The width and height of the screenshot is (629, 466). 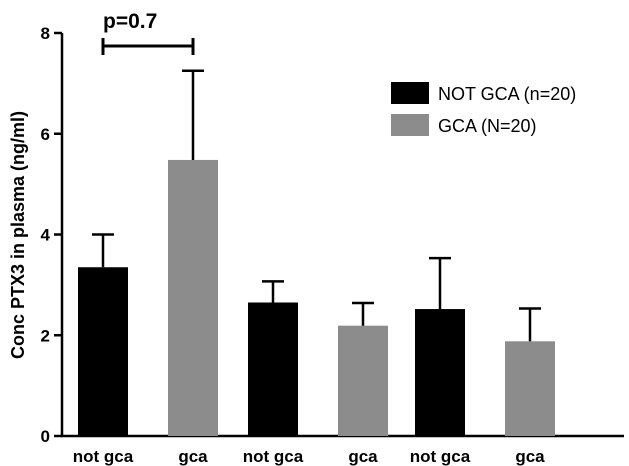 What do you see at coordinates (309, 456) in the screenshot?
I see `category-labels: not gca gca not gca gca not gca gca` at bounding box center [309, 456].